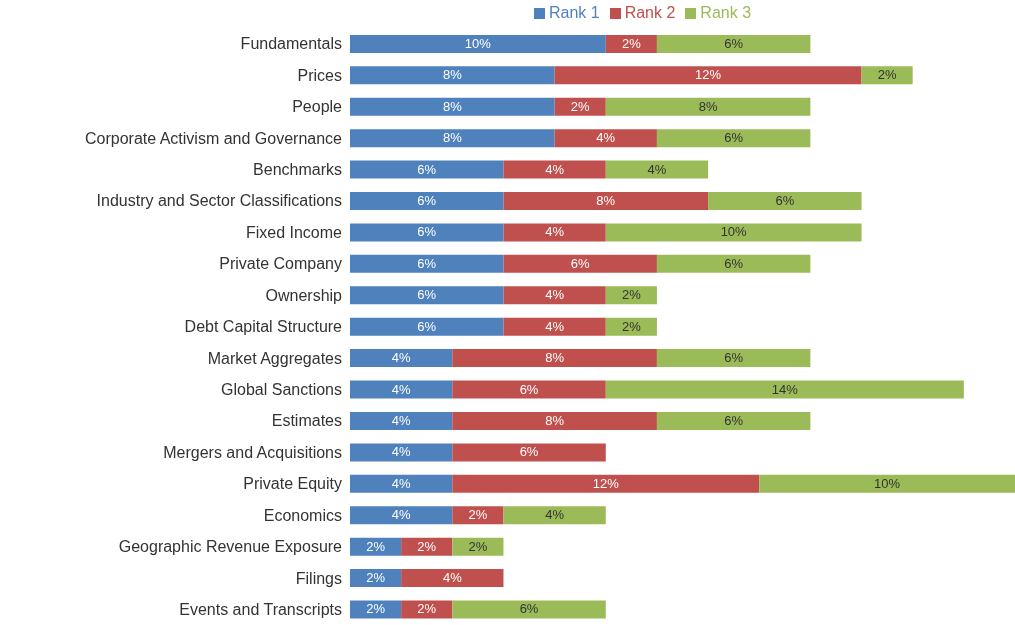 The width and height of the screenshot is (1015, 625). I want to click on legend-label: Rank 3, so click(726, 12).